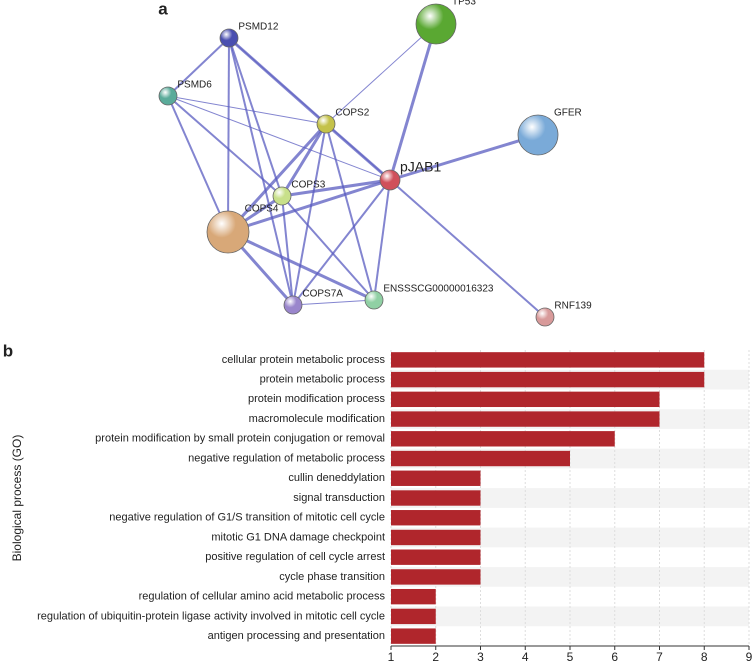  Describe the element at coordinates (286, 458) in the screenshot. I see `y-tick-label: negative regulation of metabolic process` at that location.